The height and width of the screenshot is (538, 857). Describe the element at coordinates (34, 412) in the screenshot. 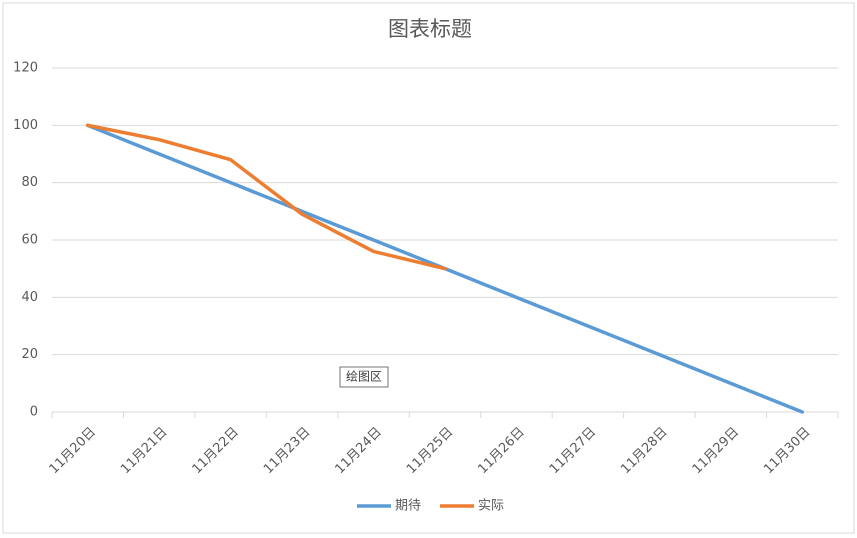

I see `y-tick-label: 0` at that location.